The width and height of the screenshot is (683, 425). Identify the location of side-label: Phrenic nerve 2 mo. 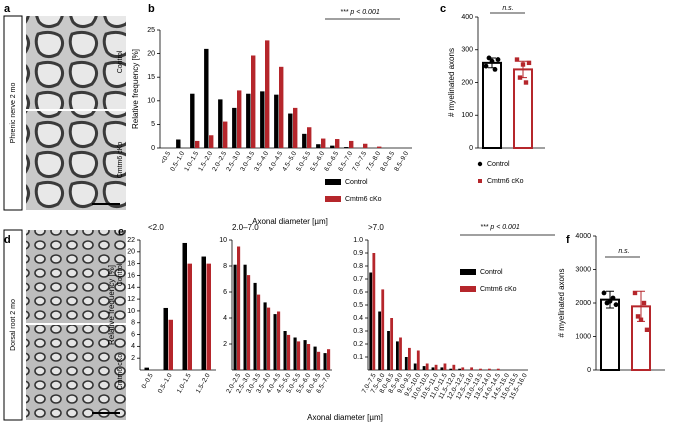
(13, 113).